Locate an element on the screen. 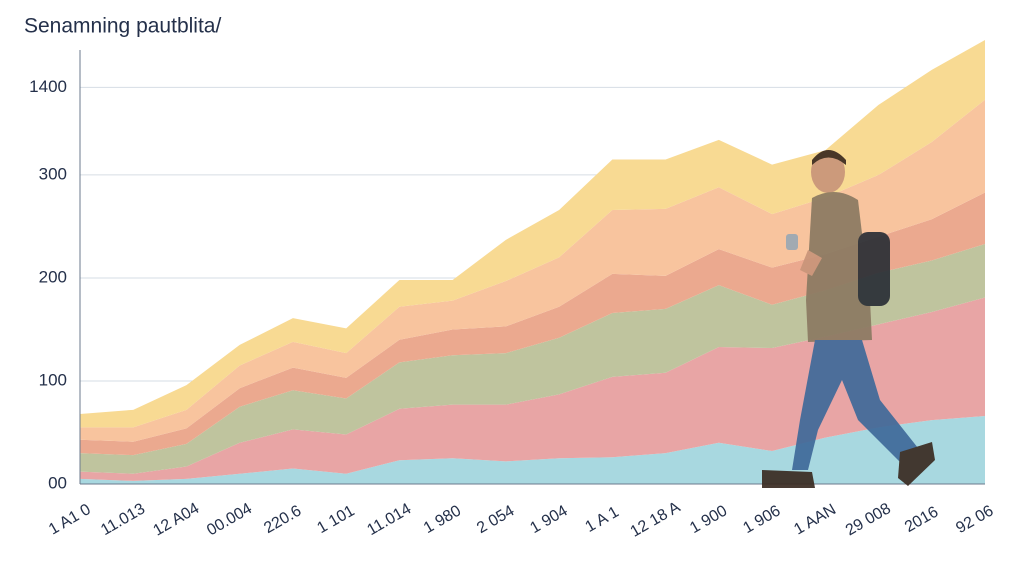 Image resolution: width=1024 pixels, height=576 pixels. x-tick-label: 2016 is located at coordinates (921, 519).